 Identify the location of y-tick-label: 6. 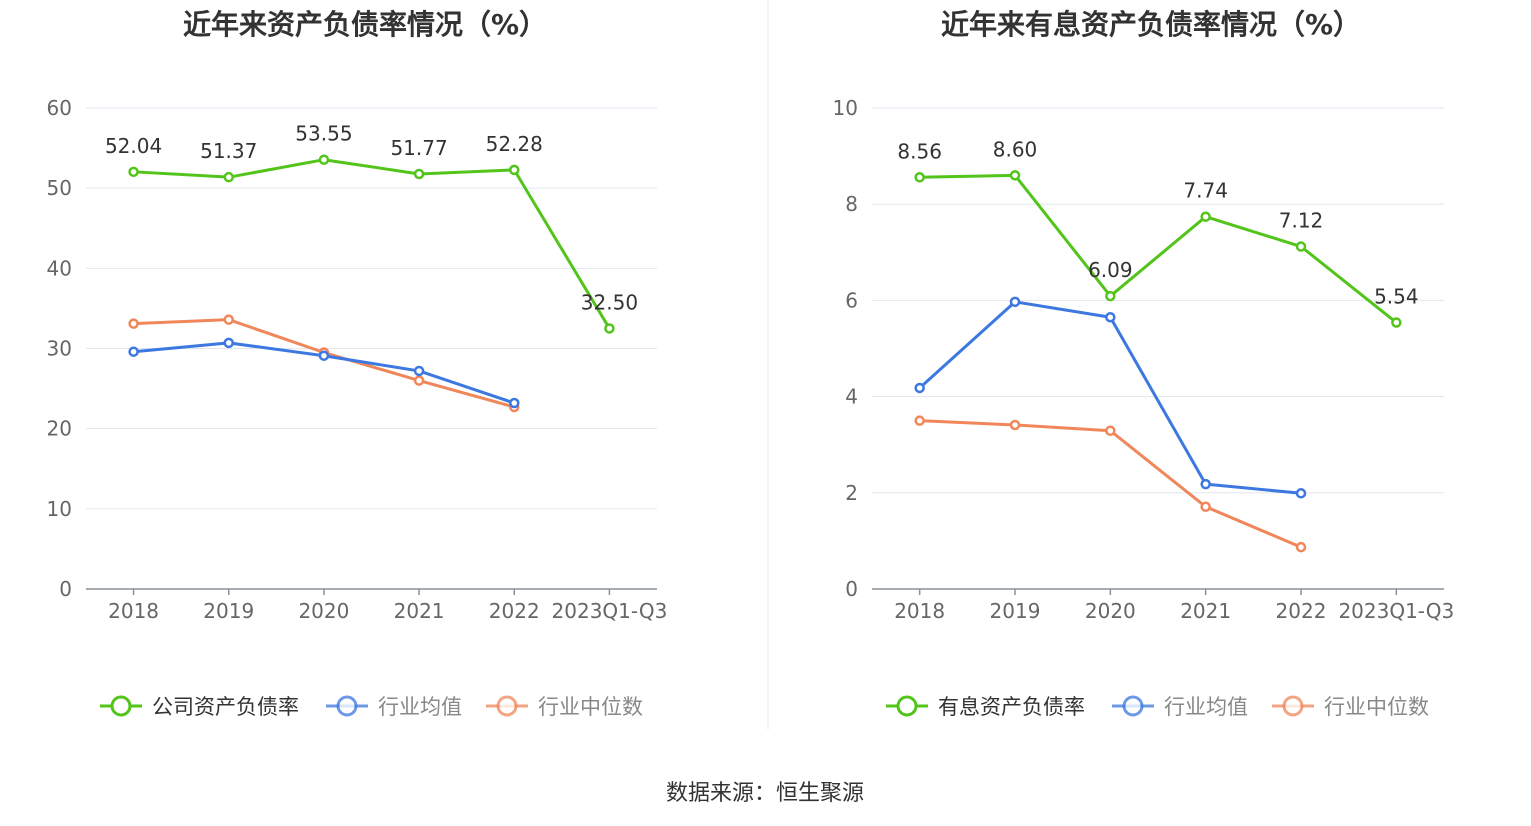
(851, 300).